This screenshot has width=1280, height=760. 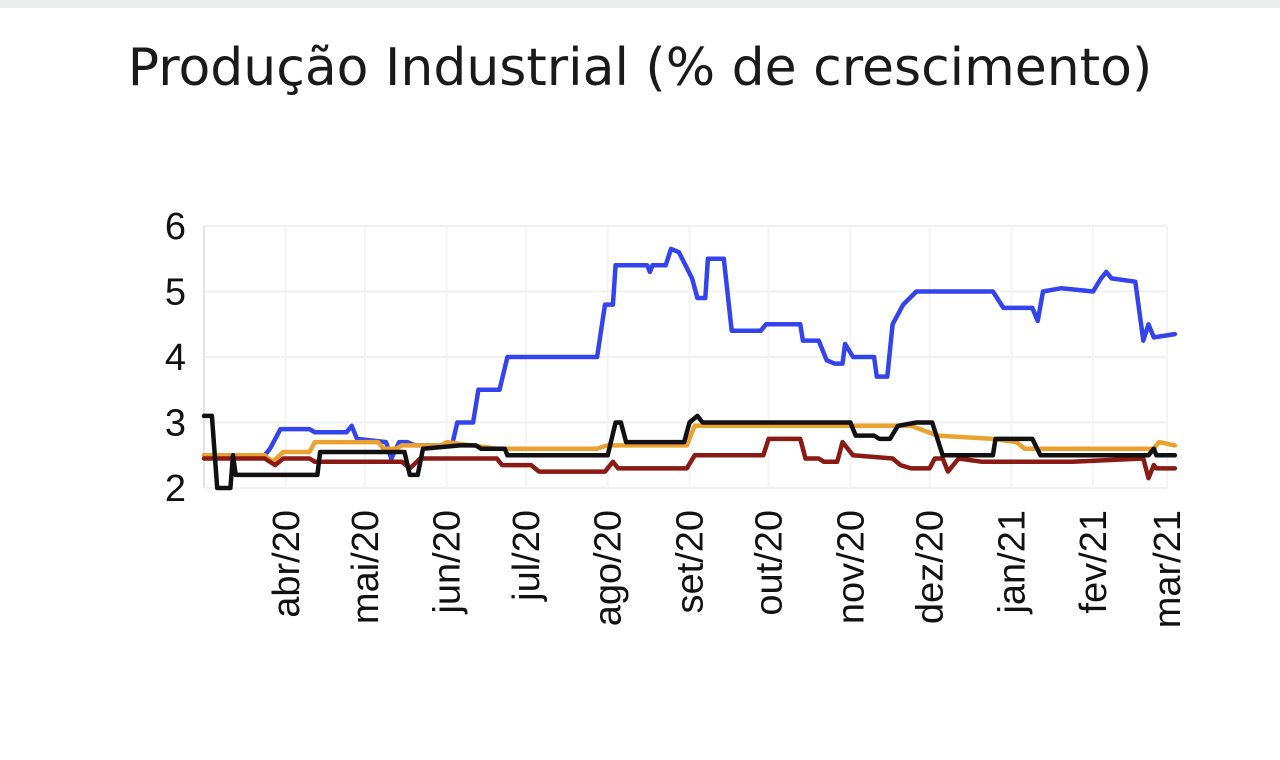 What do you see at coordinates (770, 563) in the screenshot?
I see `x-tick-label: out/20` at bounding box center [770, 563].